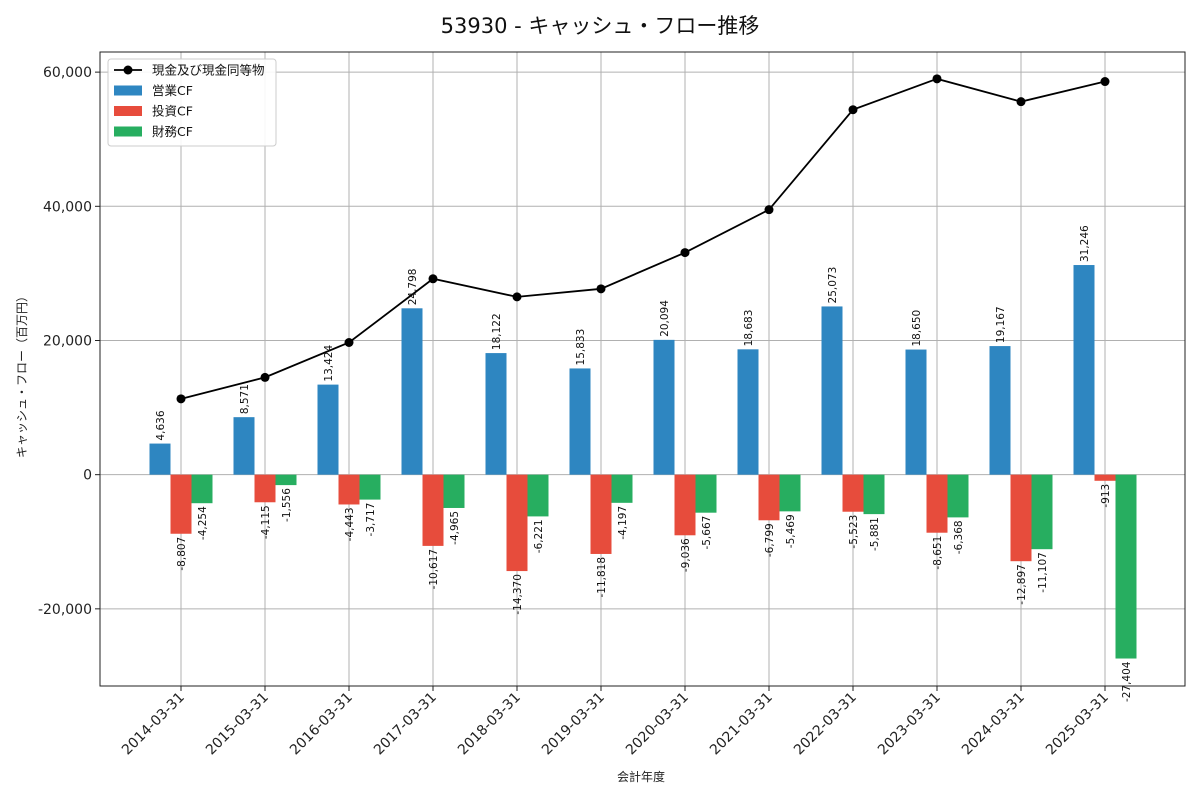  I want to click on investing-cf-value-label: -14,370, so click(518, 594).